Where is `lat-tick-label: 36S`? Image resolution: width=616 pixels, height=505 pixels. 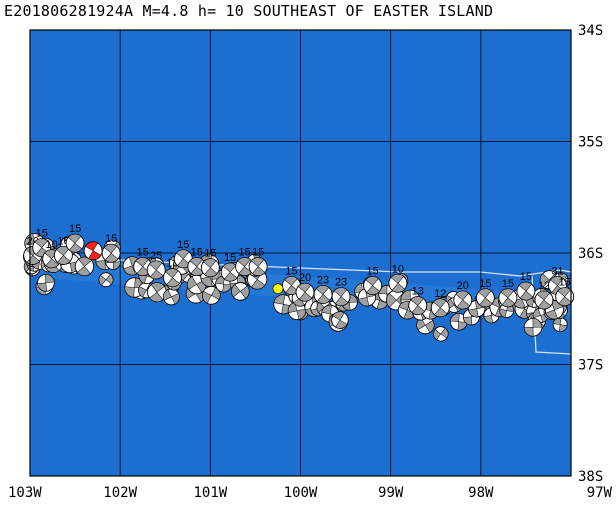 lat-tick-label: 36S is located at coordinates (590, 254).